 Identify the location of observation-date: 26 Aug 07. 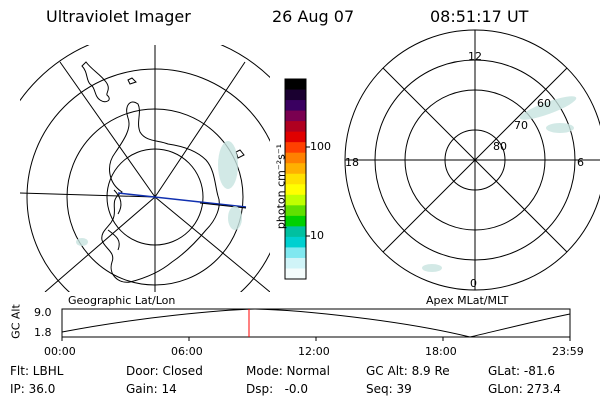
(313, 16).